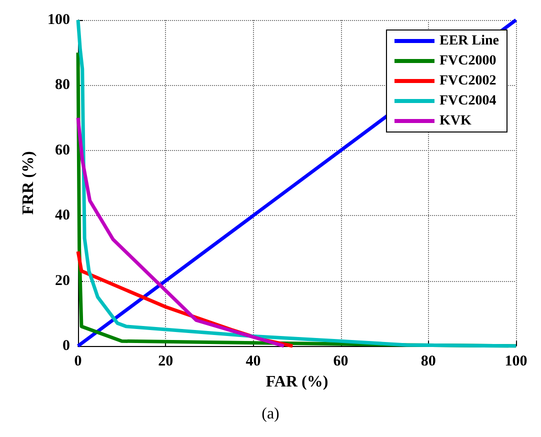 This screenshot has width=541, height=437. I want to click on y-axis-title: FRR (%), so click(29, 183).